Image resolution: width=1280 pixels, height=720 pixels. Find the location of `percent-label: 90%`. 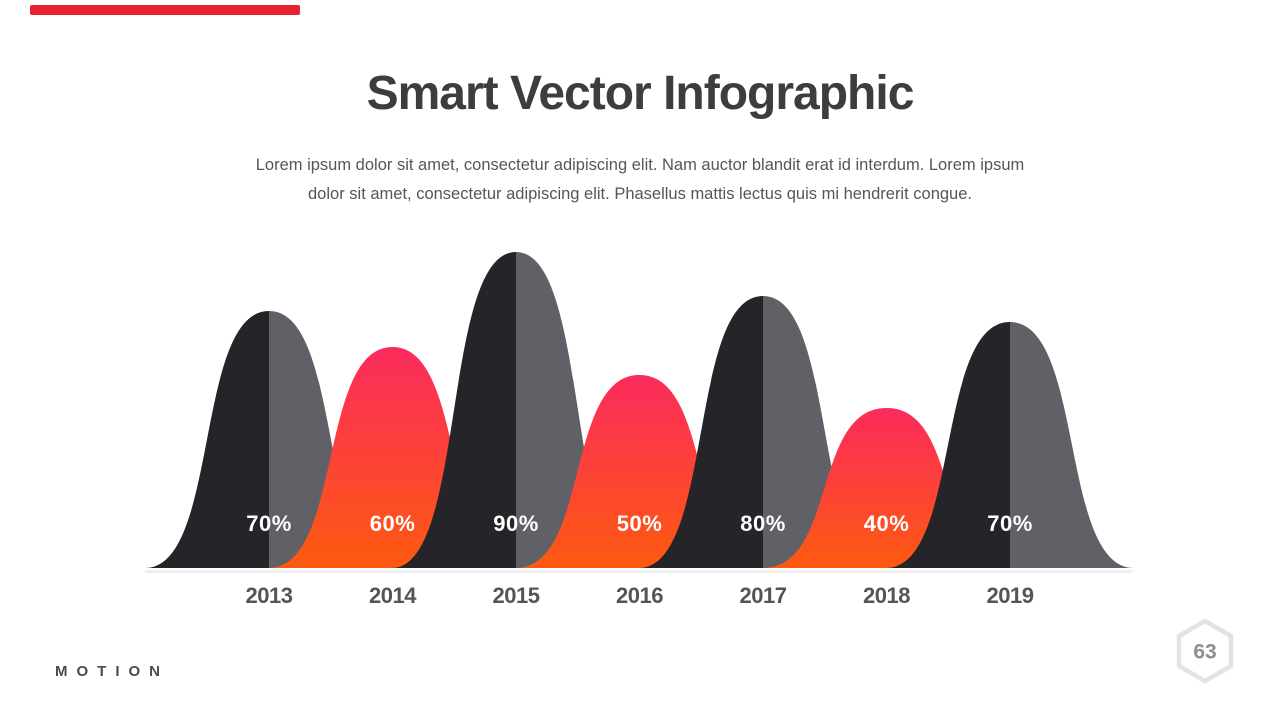

percent-label: 90% is located at coordinates (516, 523).